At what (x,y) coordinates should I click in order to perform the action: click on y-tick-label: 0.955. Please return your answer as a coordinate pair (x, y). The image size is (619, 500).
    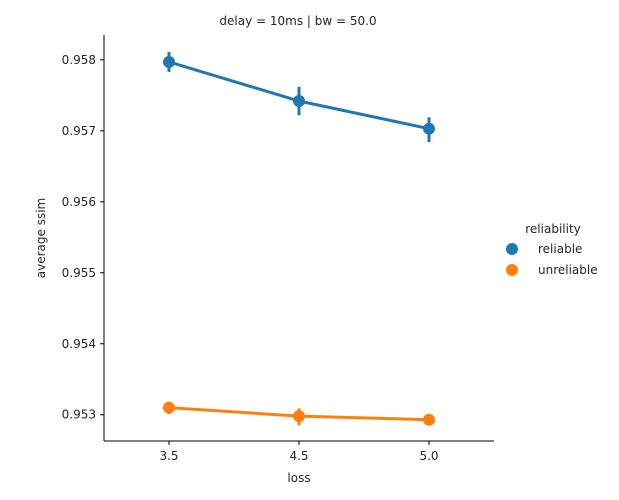
    Looking at the image, I should click on (79, 273).